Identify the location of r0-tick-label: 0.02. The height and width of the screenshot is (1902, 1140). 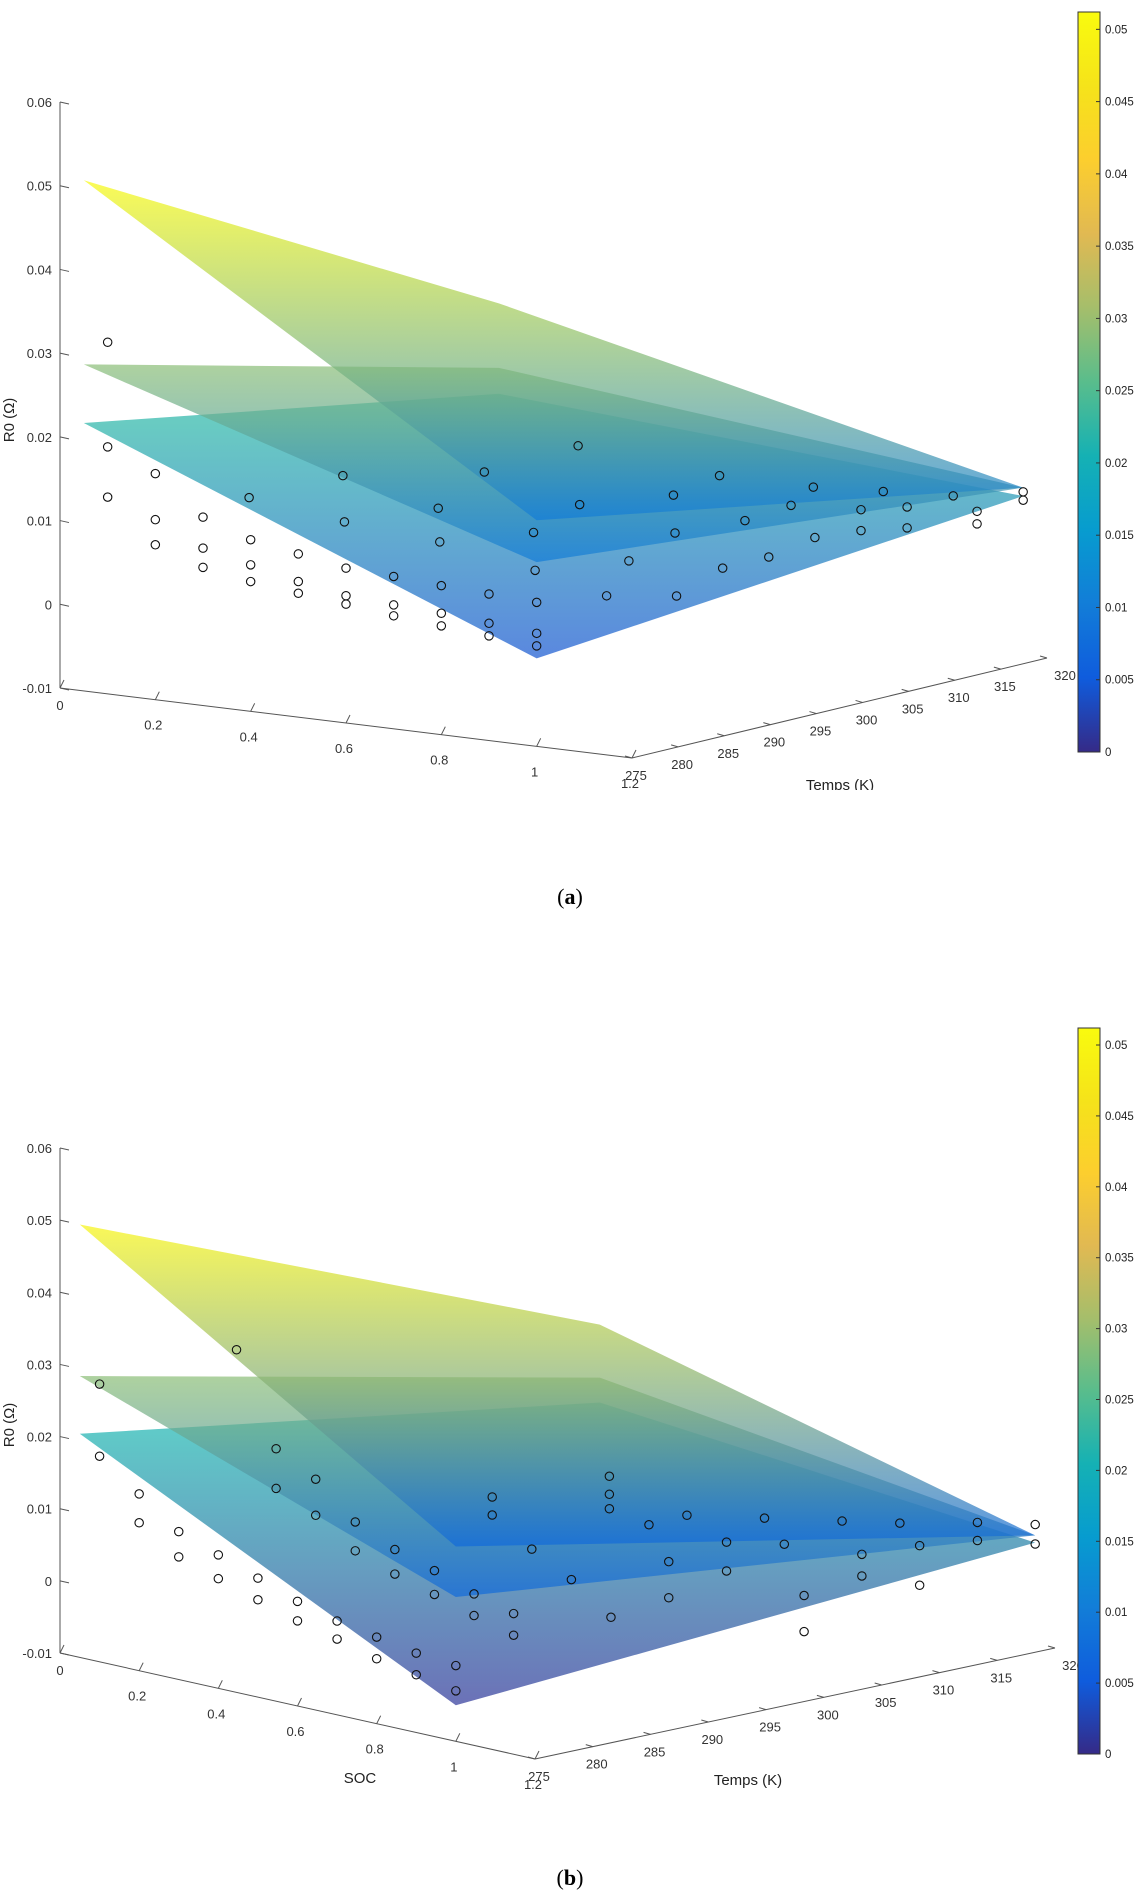
(39, 1437).